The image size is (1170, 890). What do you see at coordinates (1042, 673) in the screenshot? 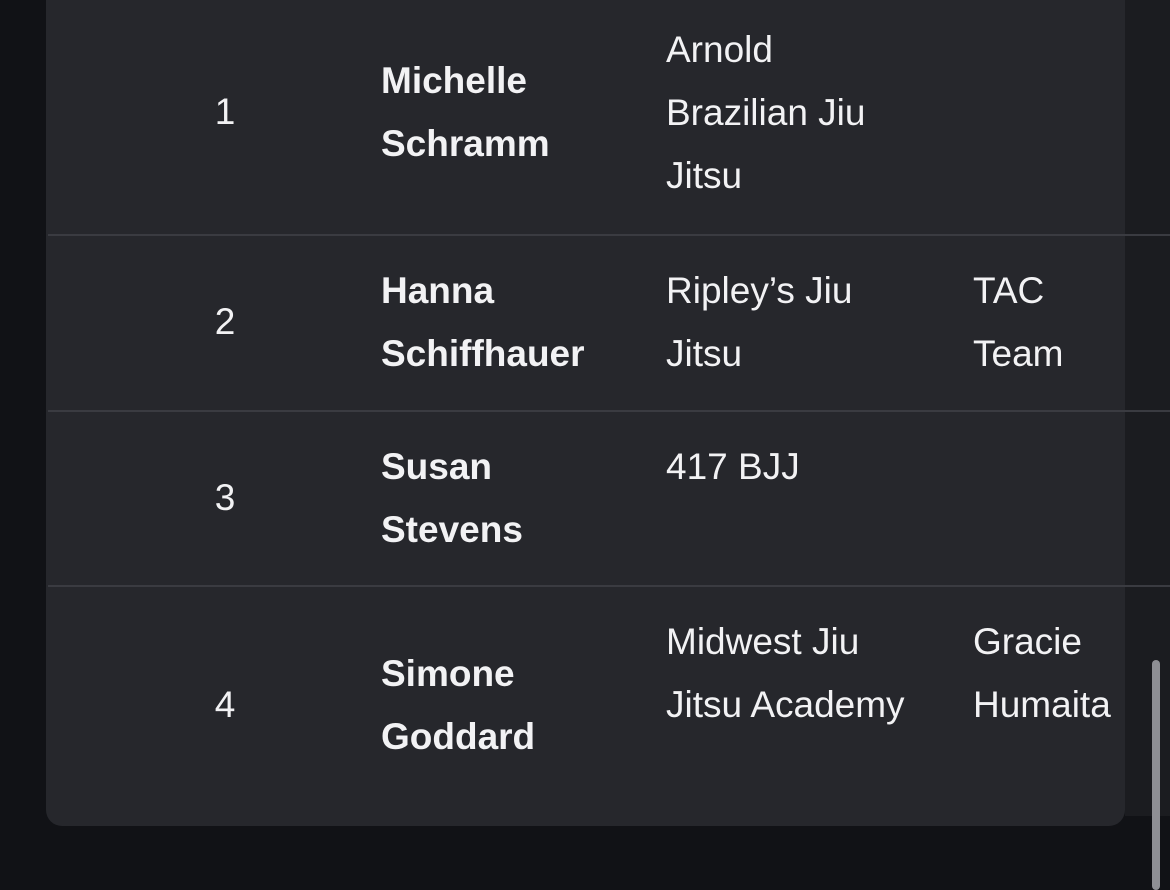
I see `team-cell: Gracie Humaita` at bounding box center [1042, 673].